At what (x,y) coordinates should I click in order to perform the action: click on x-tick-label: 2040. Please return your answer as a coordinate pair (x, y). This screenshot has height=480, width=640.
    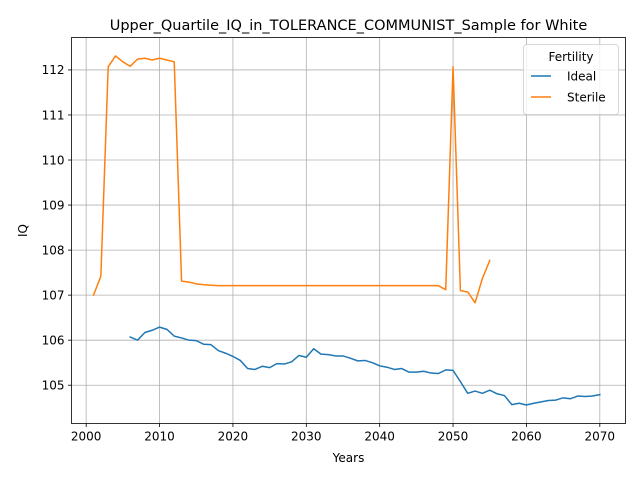
    Looking at the image, I should click on (379, 437).